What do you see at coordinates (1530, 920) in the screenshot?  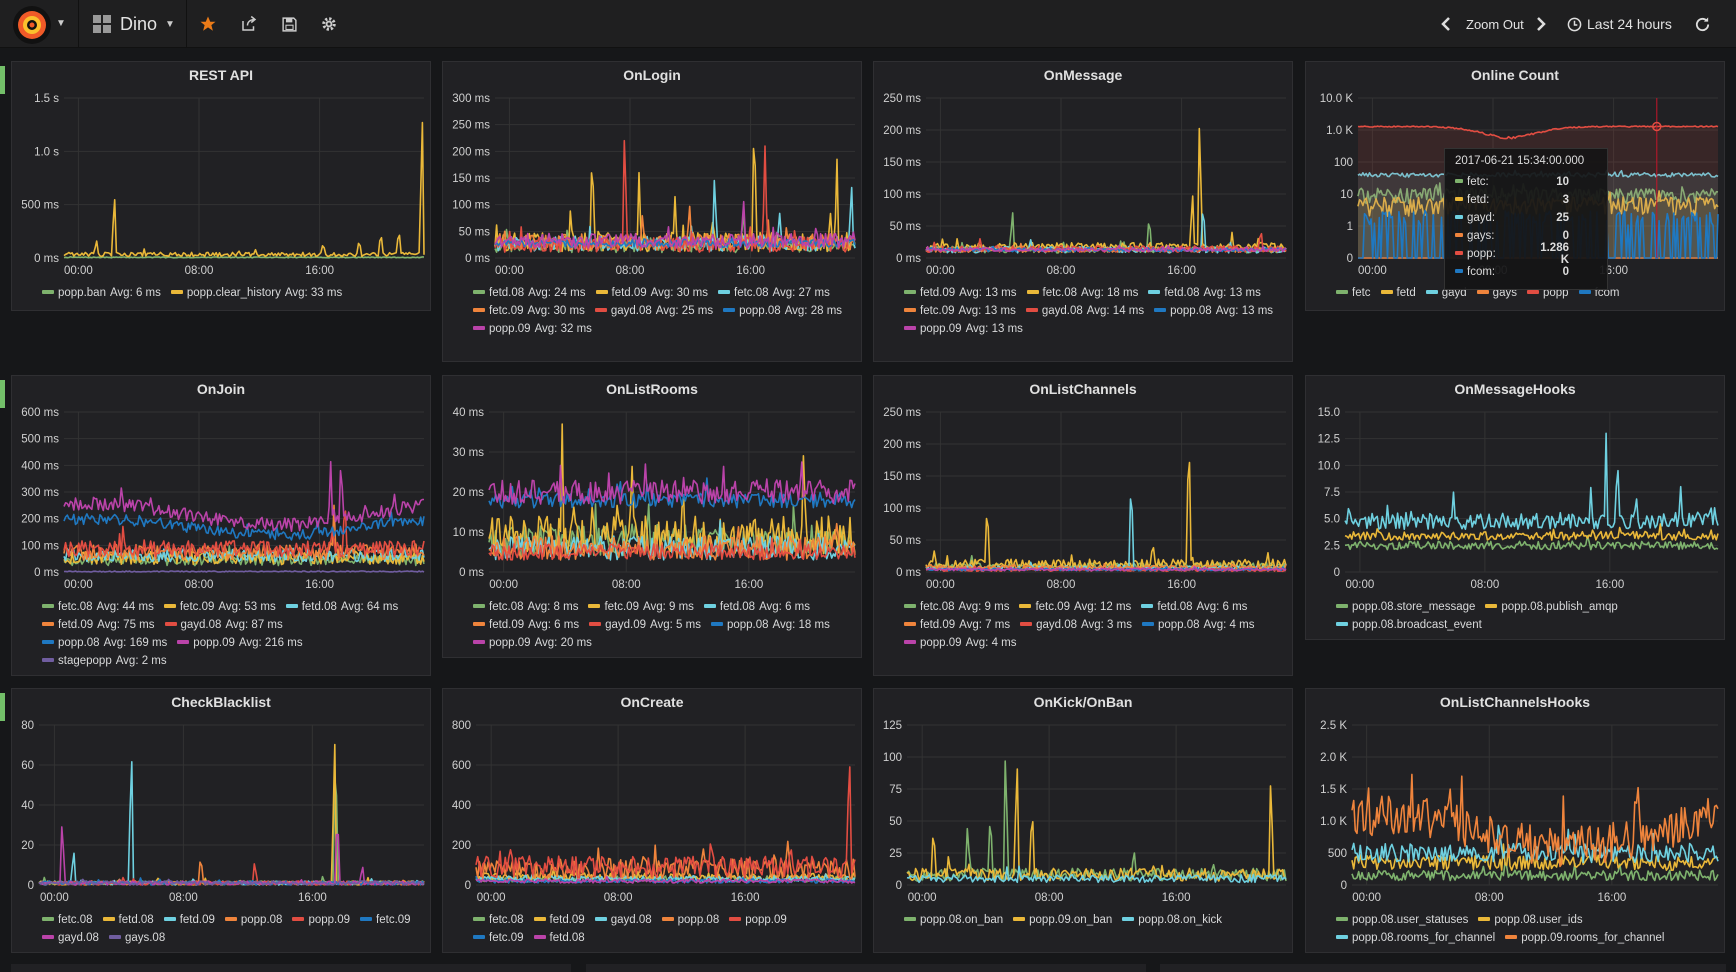 I see `legend-item: popp.08.user_ids` at bounding box center [1530, 920].